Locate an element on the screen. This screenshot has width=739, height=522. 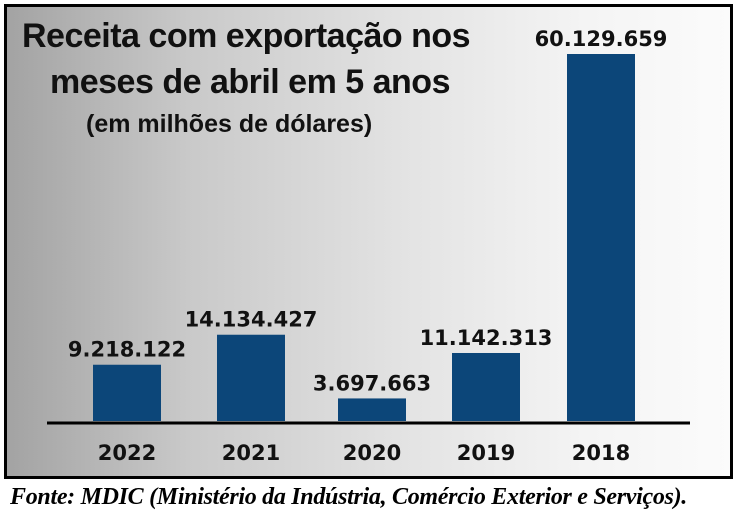
data-label-2022: 9.218.122 is located at coordinates (127, 350).